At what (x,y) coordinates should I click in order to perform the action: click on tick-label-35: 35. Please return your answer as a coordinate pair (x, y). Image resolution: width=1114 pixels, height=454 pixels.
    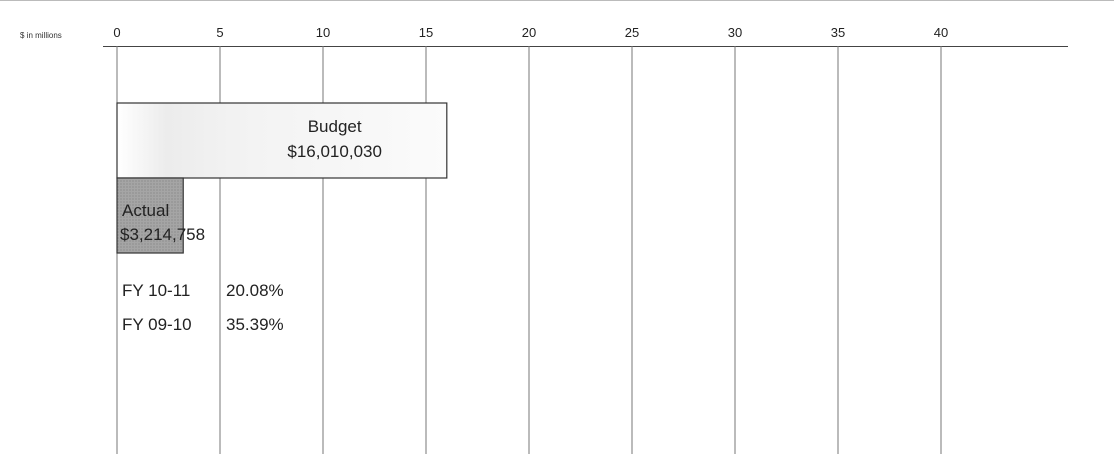
    Looking at the image, I should click on (838, 32).